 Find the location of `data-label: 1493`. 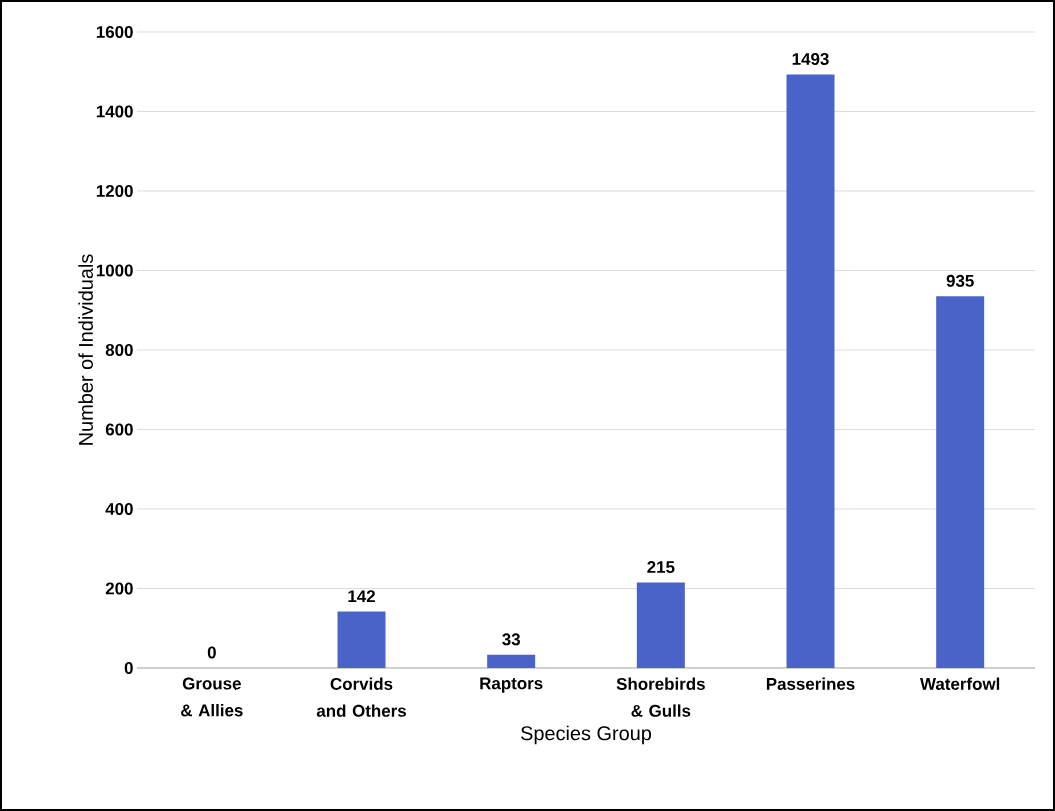

data-label: 1493 is located at coordinates (810, 59).